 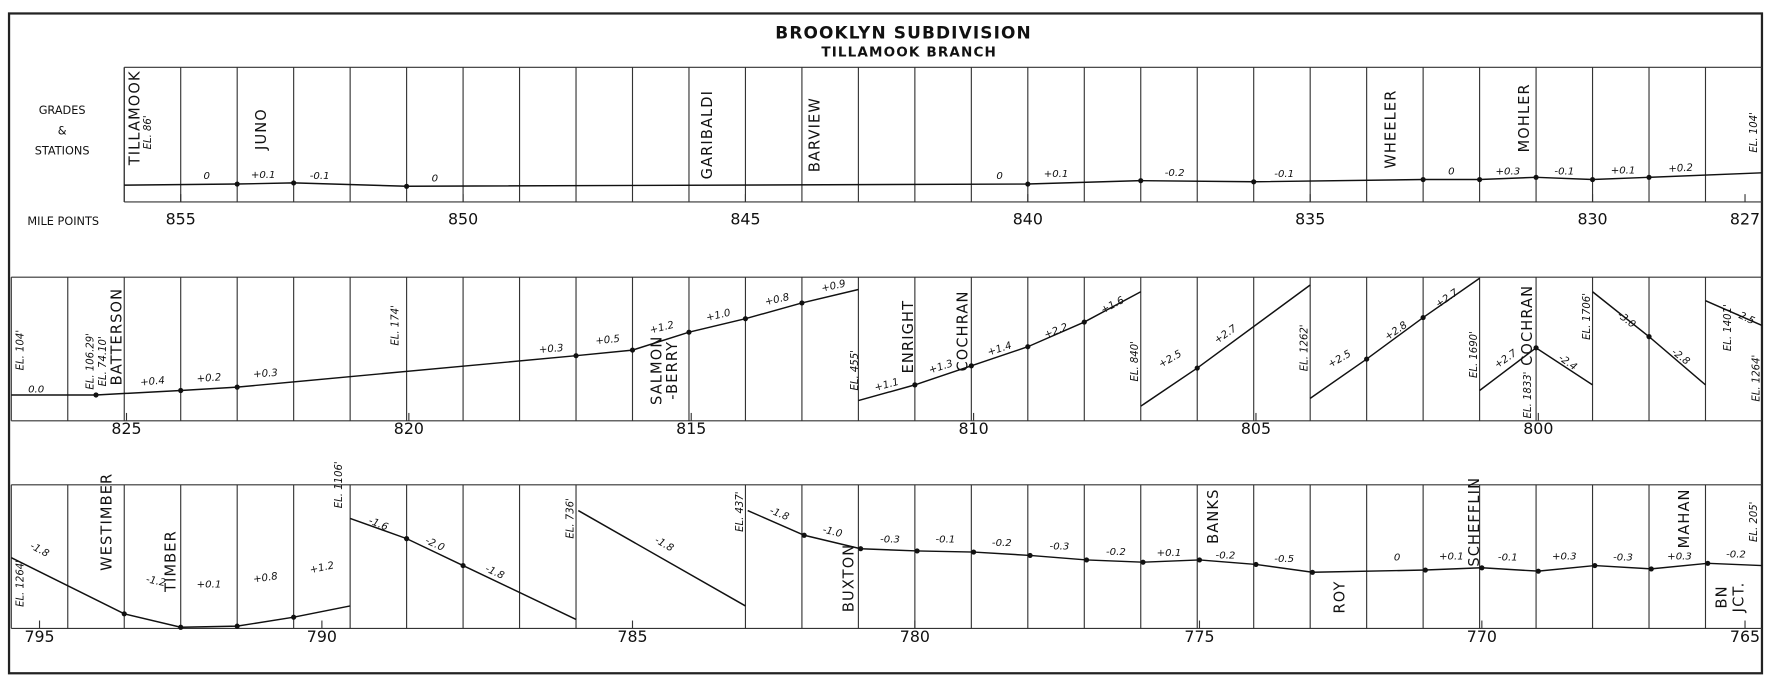 I want to click on side-label: &, so click(x=62, y=130).